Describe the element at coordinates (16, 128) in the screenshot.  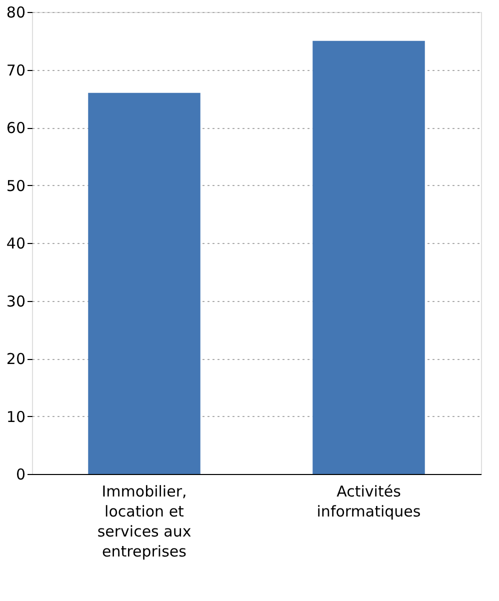
I see `y-tick-label: 60` at that location.